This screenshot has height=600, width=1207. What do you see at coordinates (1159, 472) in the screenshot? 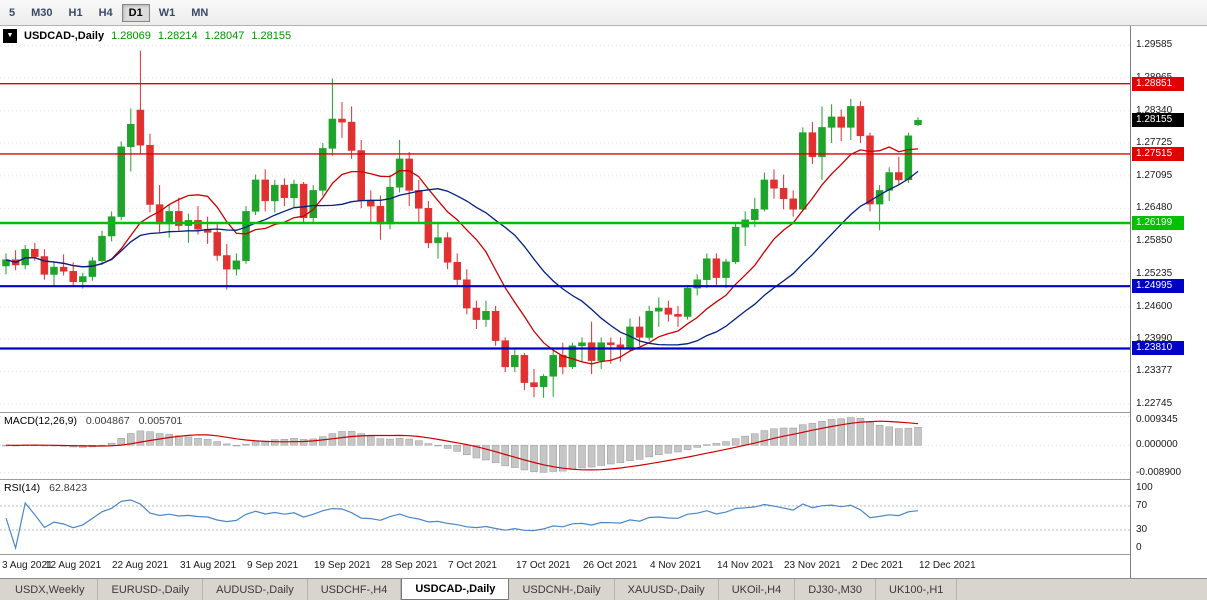
I see `macd-tick-label: -0.008900` at bounding box center [1159, 472].